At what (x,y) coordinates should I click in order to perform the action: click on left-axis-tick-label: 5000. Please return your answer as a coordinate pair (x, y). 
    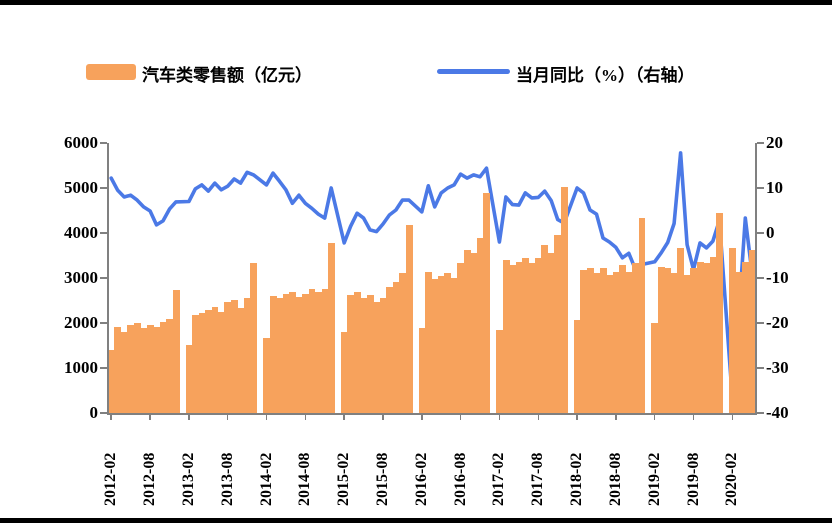
    Looking at the image, I should click on (81, 187).